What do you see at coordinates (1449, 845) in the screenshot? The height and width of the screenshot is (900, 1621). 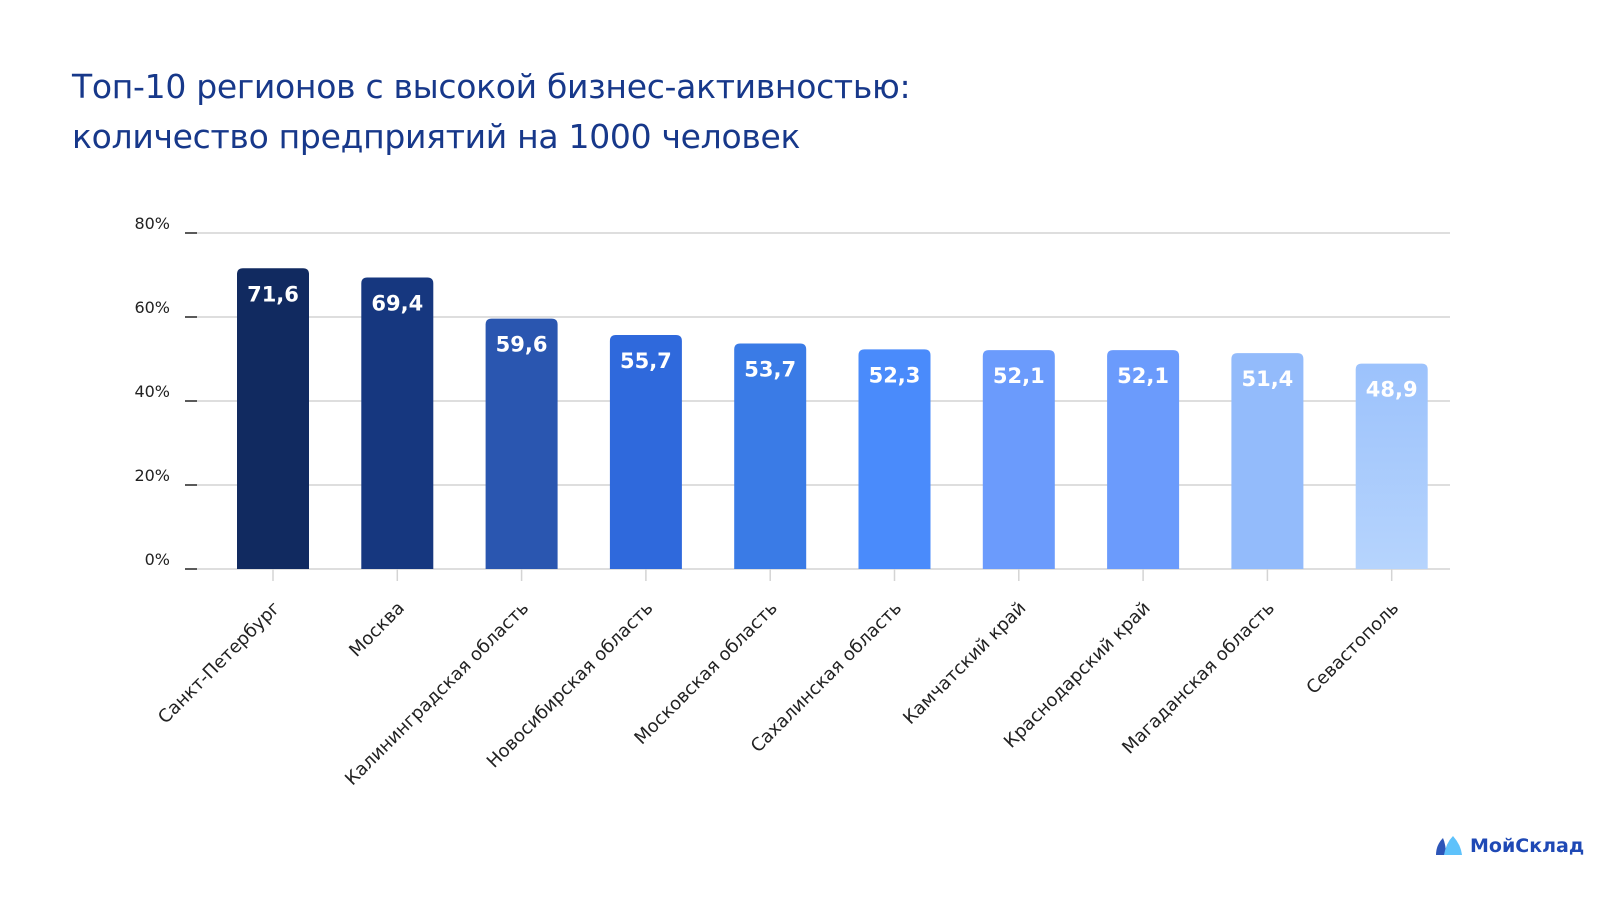 I see `logo-icon` at bounding box center [1449, 845].